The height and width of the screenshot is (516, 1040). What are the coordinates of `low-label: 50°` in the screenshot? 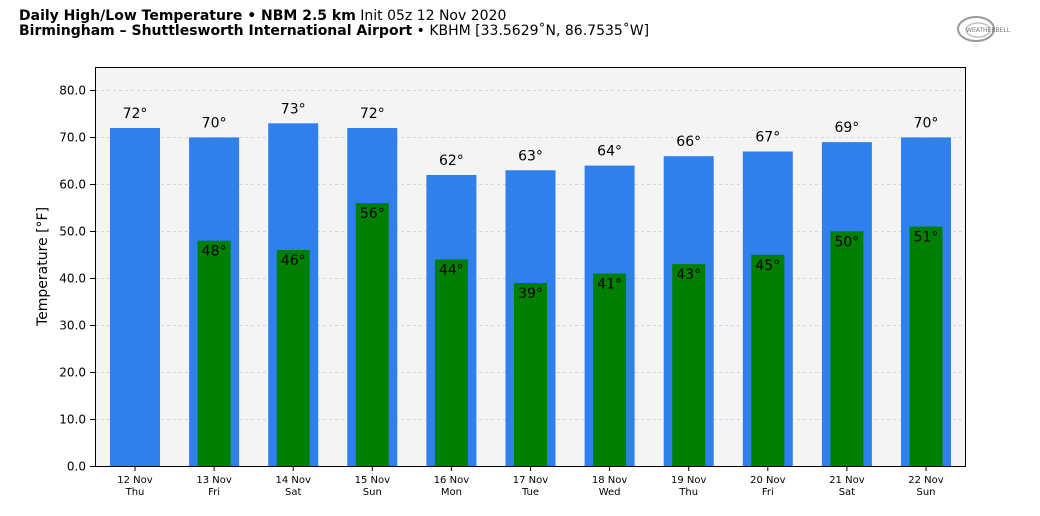 It's located at (846, 242).